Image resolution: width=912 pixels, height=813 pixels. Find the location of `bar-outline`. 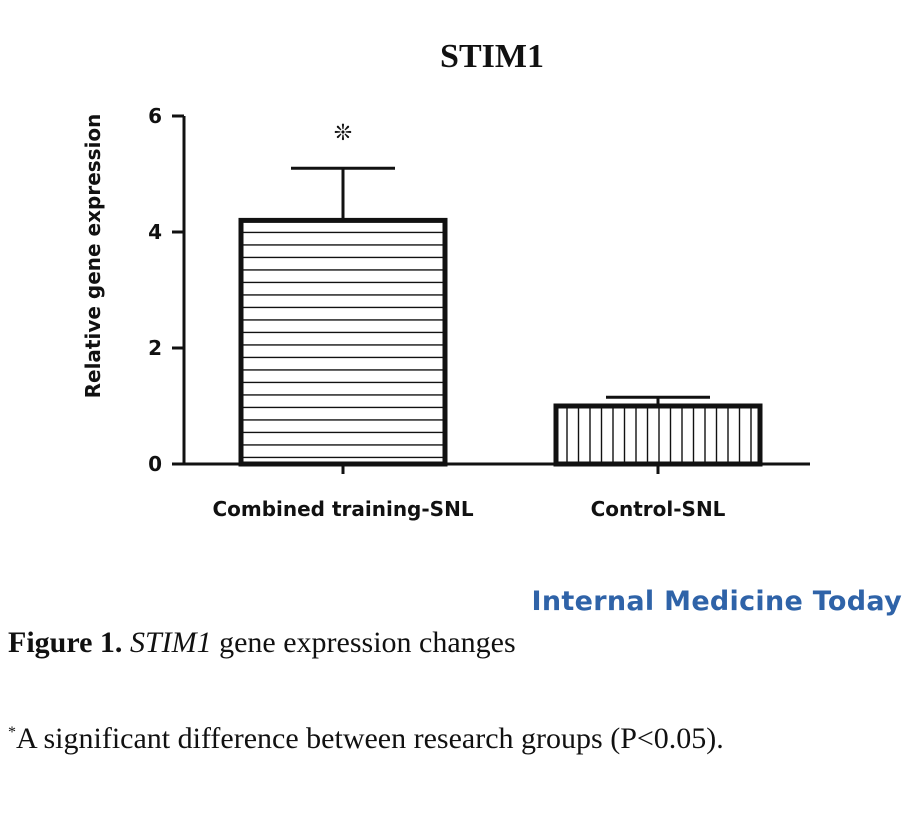

bar-outline is located at coordinates (658, 435).